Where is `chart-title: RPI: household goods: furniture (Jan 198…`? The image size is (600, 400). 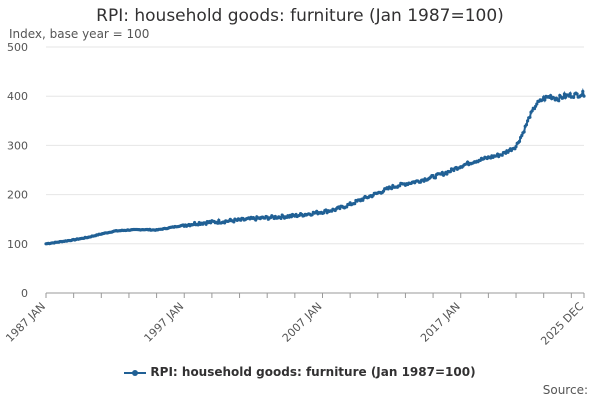 chart-title: RPI: household goods: furniture (Jan 198… is located at coordinates (300, 16).